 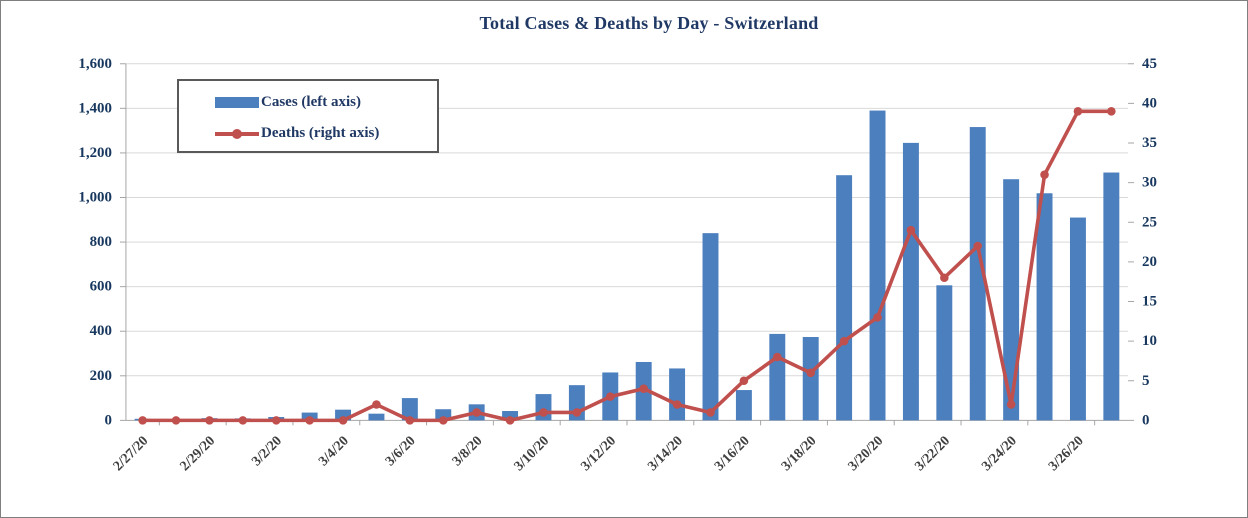 What do you see at coordinates (101, 287) in the screenshot?
I see `y-axis-left-label: 600` at bounding box center [101, 287].